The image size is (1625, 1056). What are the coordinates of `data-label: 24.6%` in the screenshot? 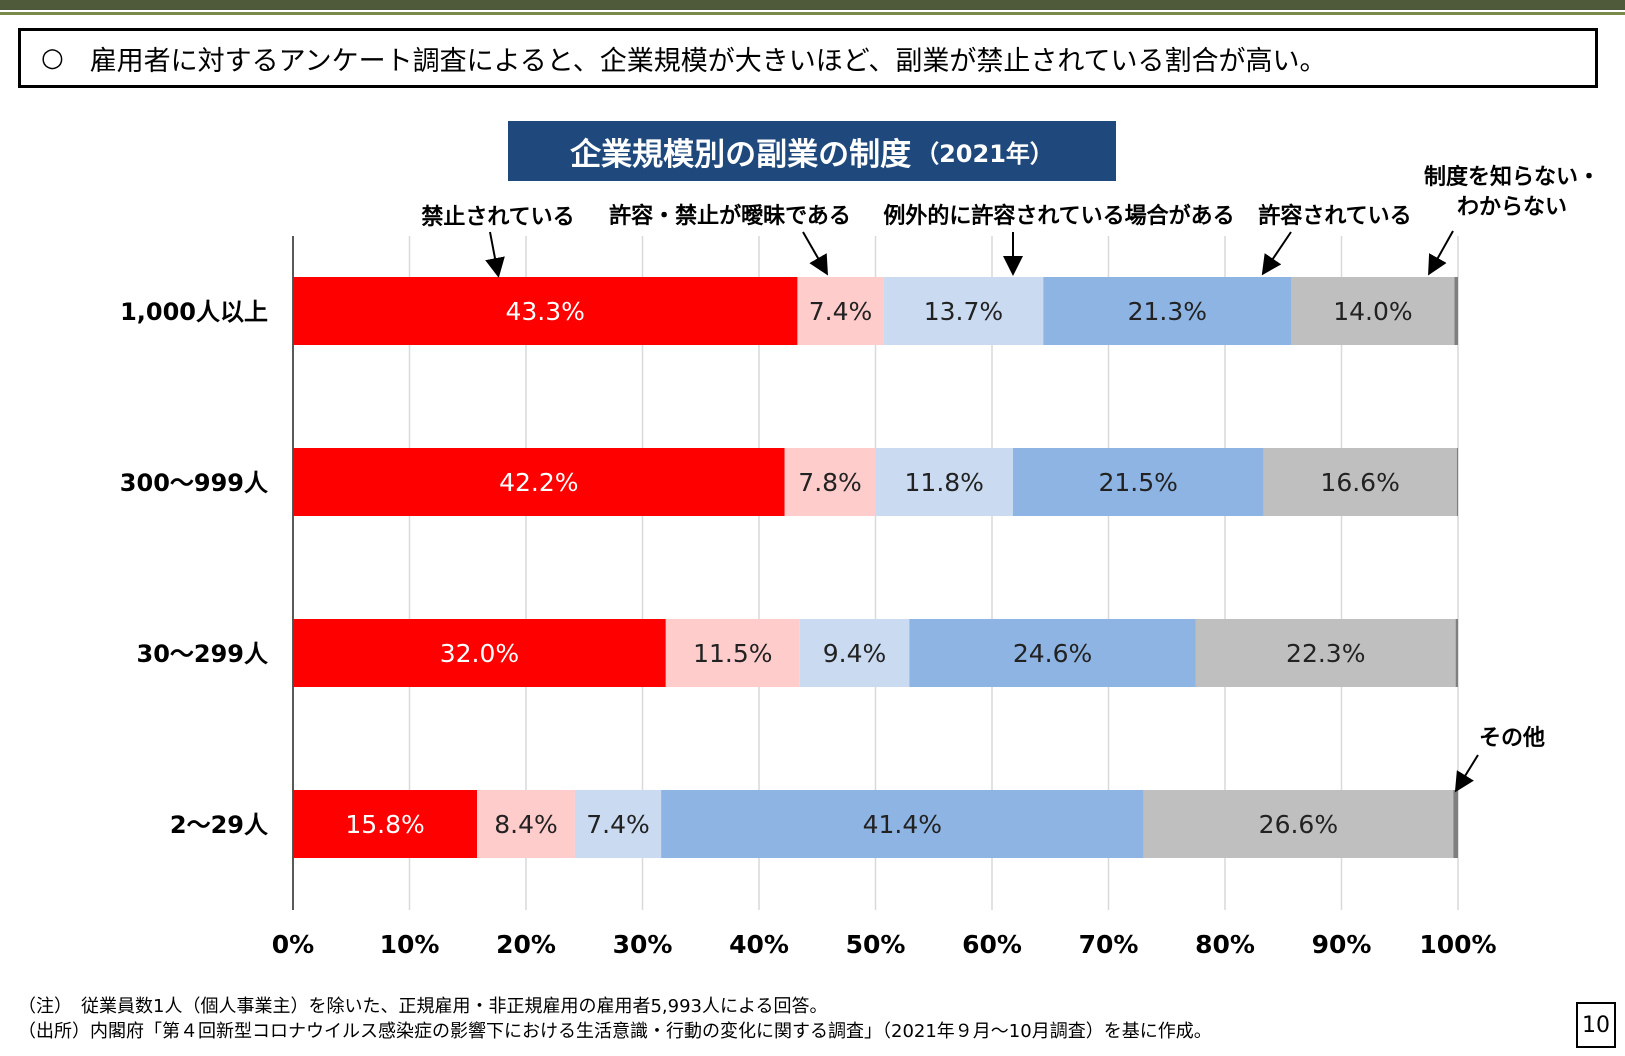 It's located at (1052, 653).